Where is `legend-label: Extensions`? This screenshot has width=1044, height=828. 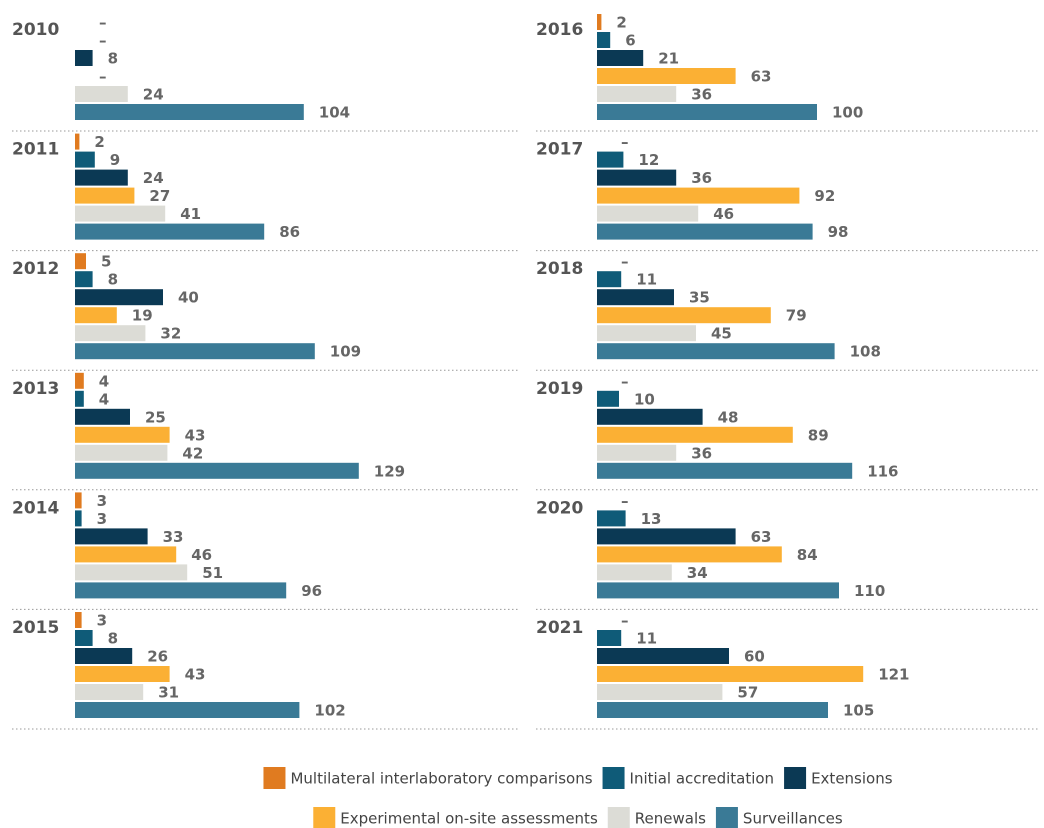
legend-label: Extensions is located at coordinates (852, 779).